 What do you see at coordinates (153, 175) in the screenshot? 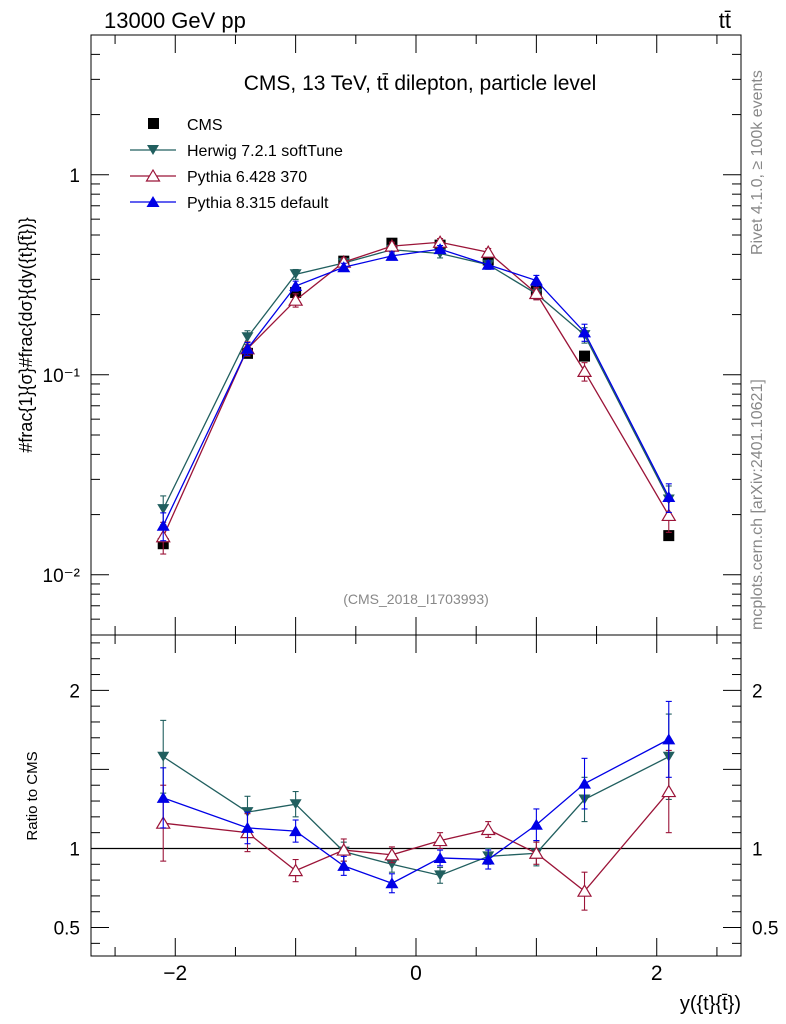
I see `legend-marker-pythia6` at bounding box center [153, 175].